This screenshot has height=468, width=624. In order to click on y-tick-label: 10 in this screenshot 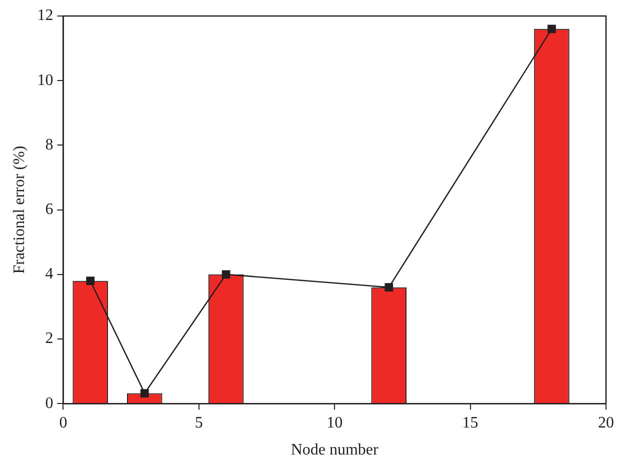, I will do `click(45, 80)`.